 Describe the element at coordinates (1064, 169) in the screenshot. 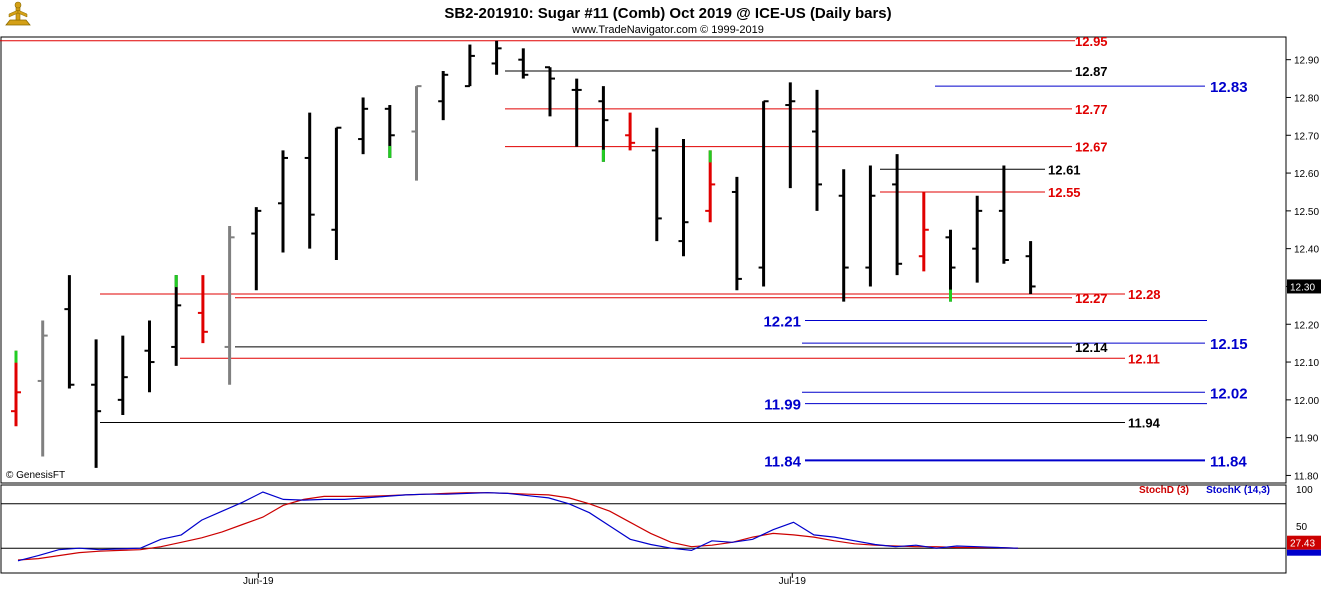

I see `level-label: 12.61` at that location.